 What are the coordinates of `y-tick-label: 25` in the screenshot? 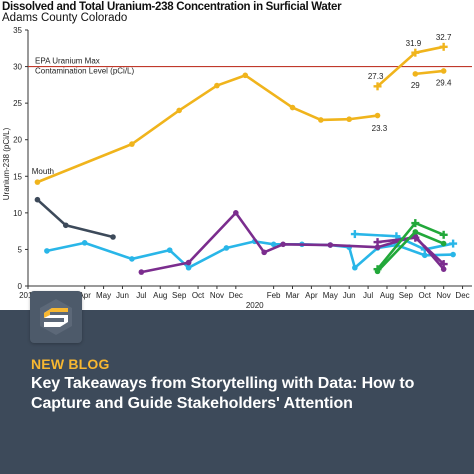 It's located at (17, 103).